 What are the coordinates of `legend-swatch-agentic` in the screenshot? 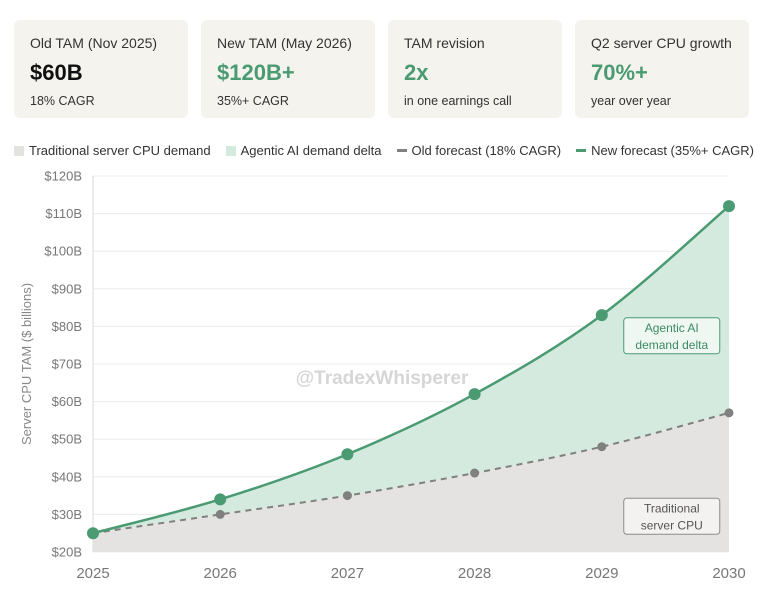 It's located at (230, 150).